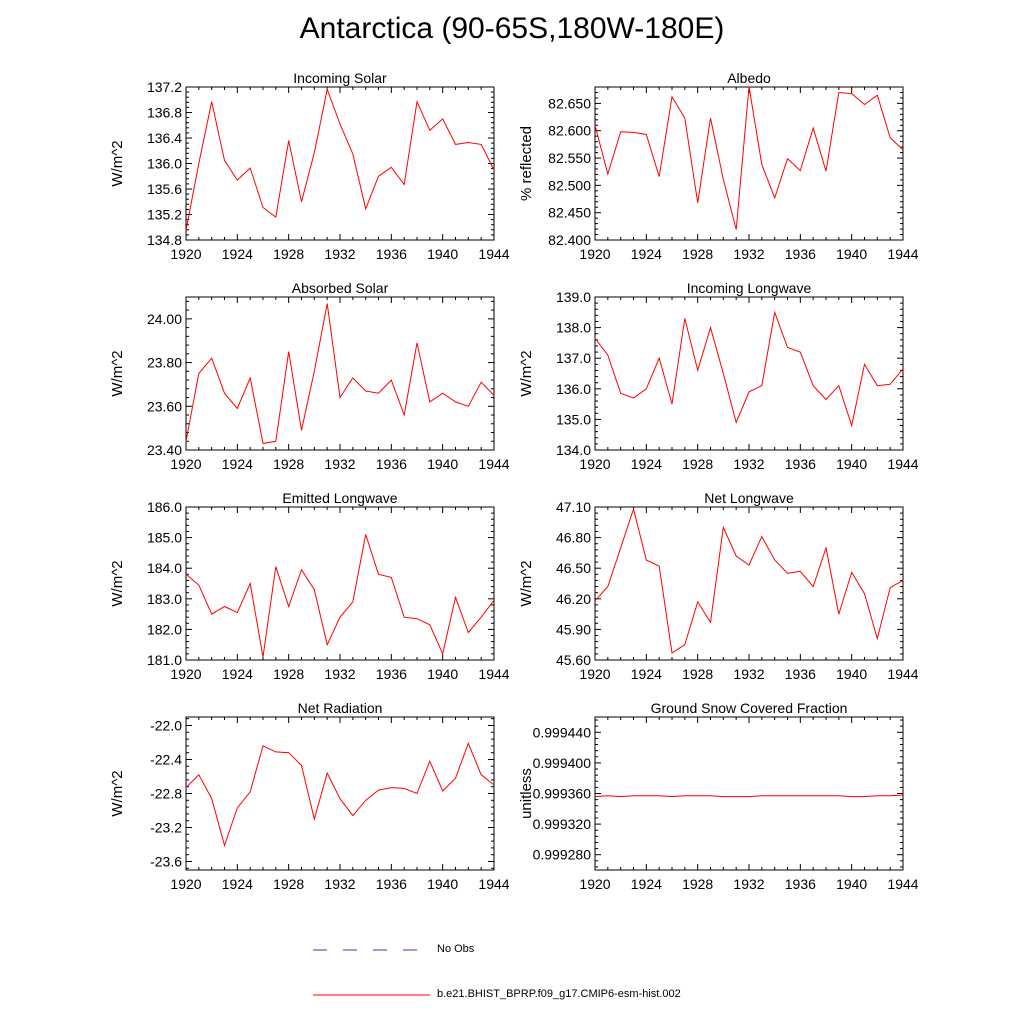 This screenshot has width=1024, height=1024. What do you see at coordinates (569, 185) in the screenshot?
I see `y-tick-label: 82.500` at bounding box center [569, 185].